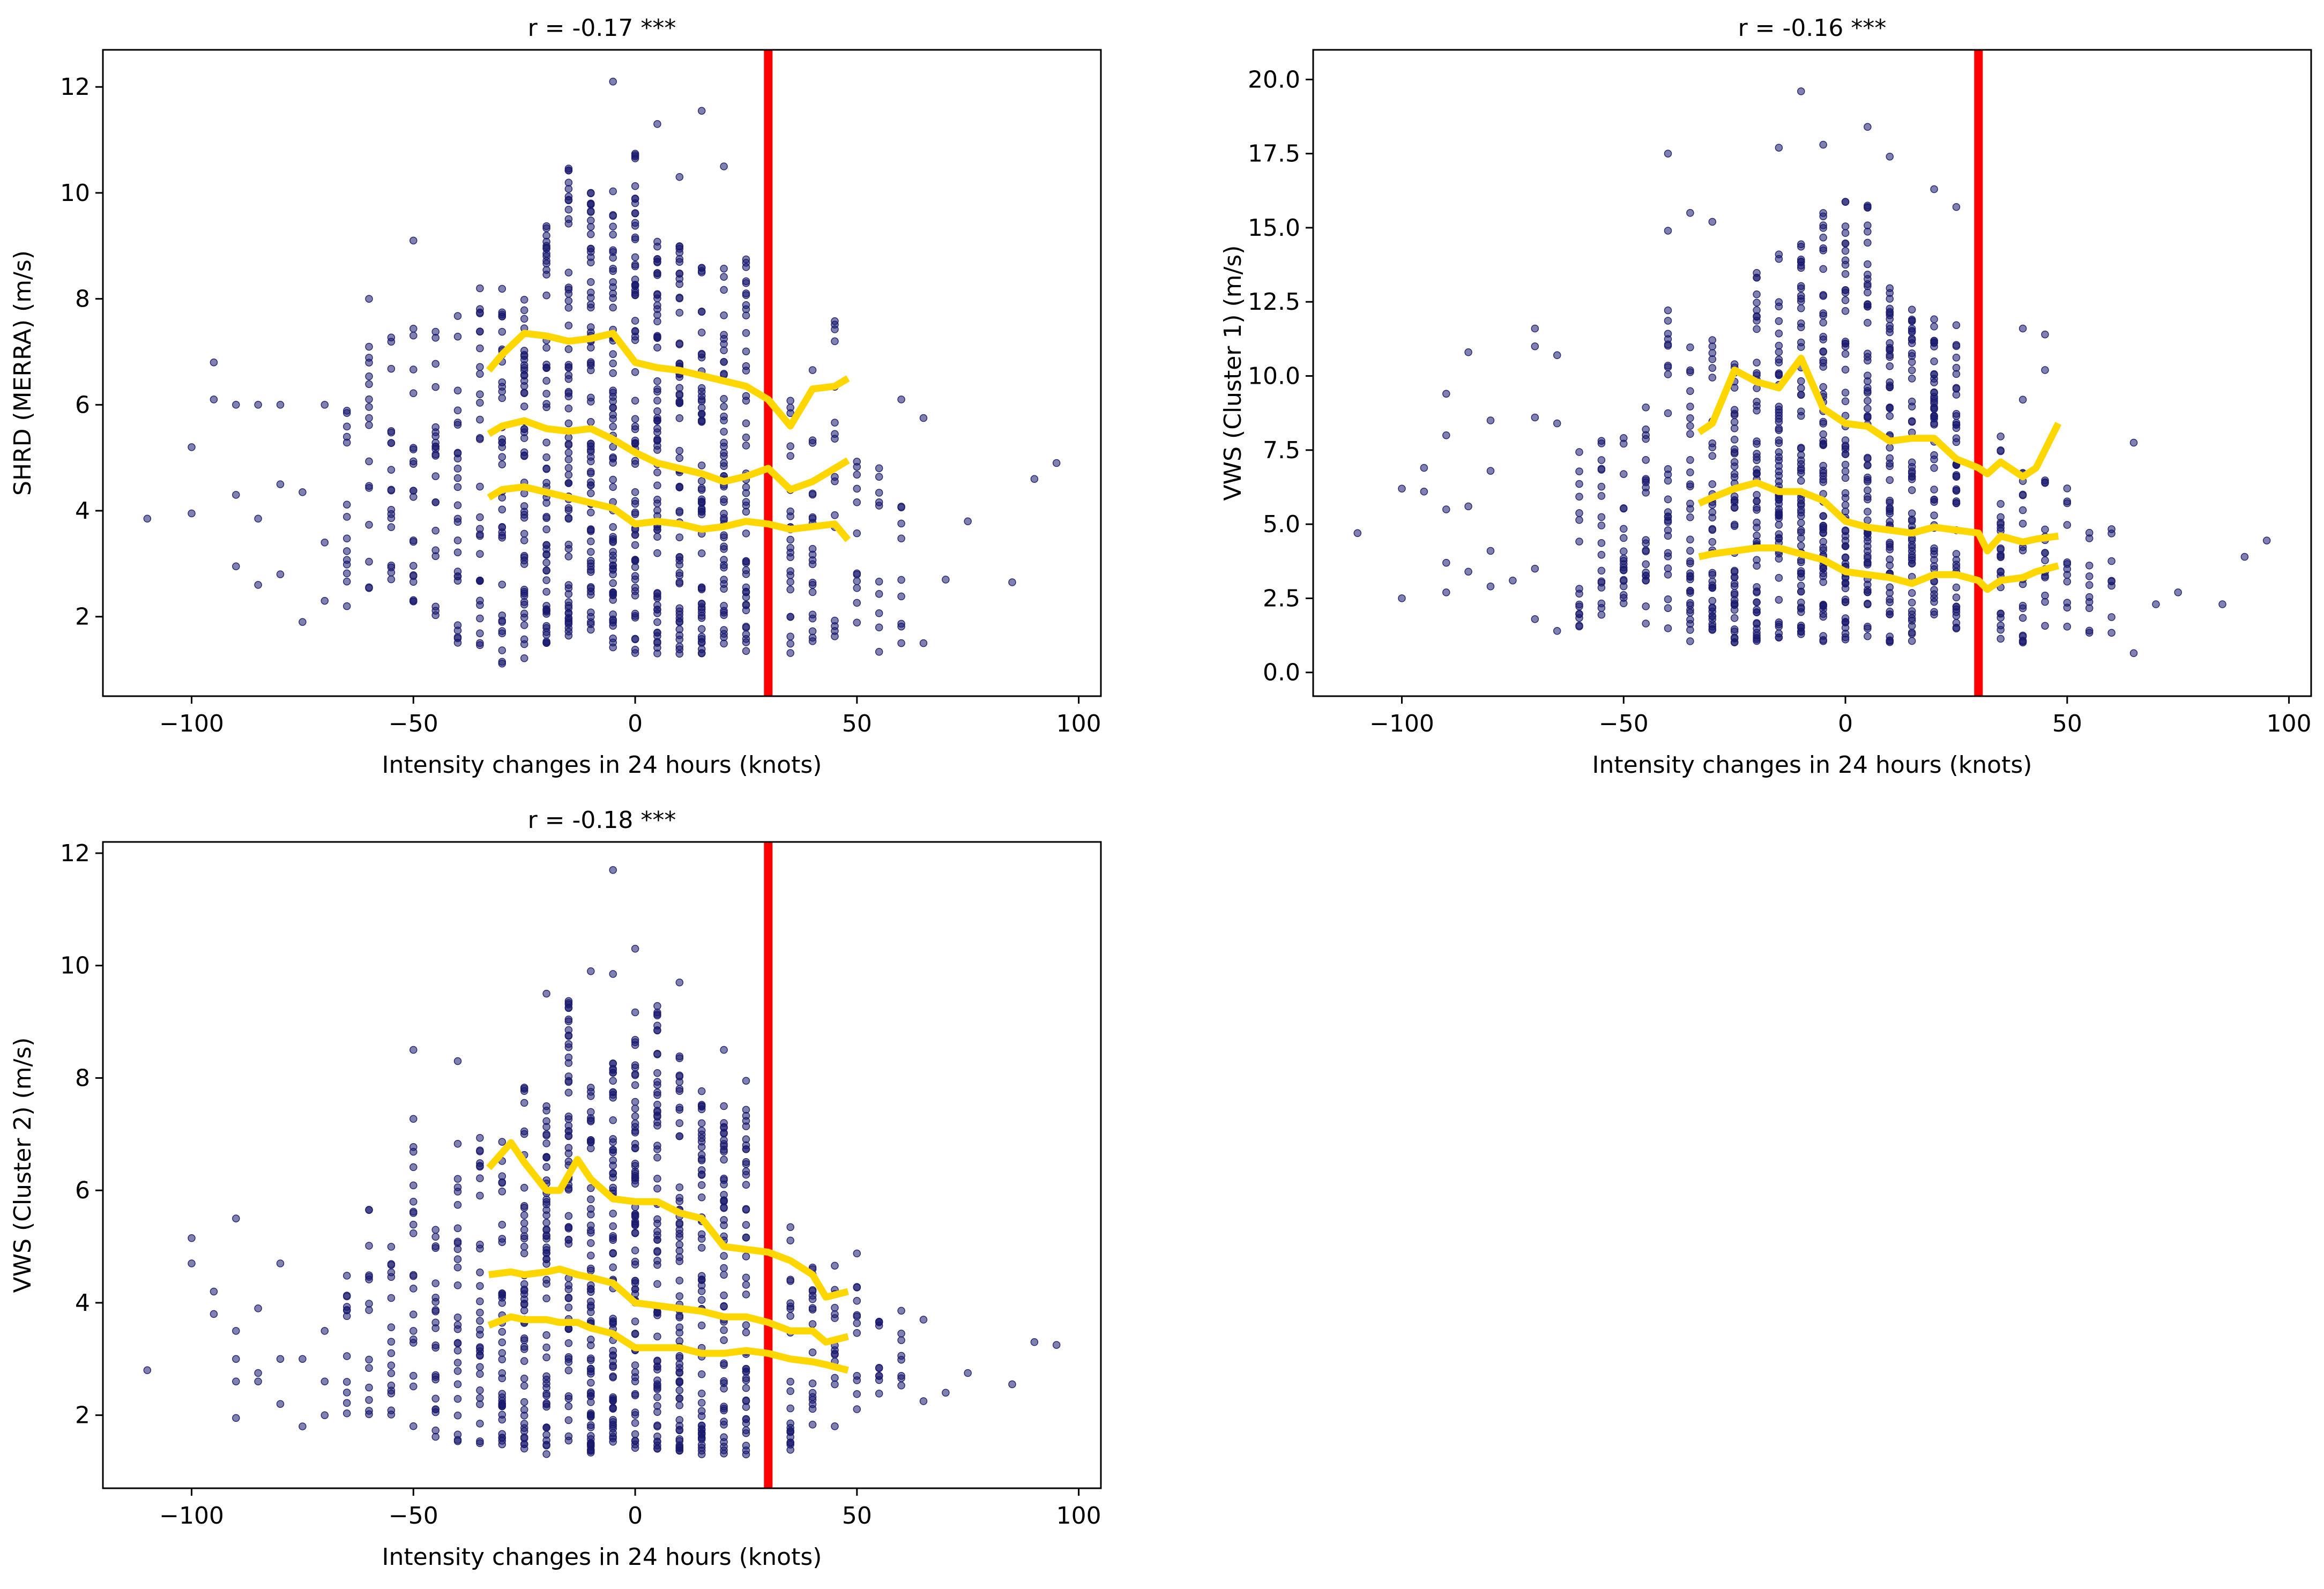 This screenshot has height=1589, width=2324. Describe the element at coordinates (191, 1516) in the screenshot. I see `x-tick-label: −100` at that location.